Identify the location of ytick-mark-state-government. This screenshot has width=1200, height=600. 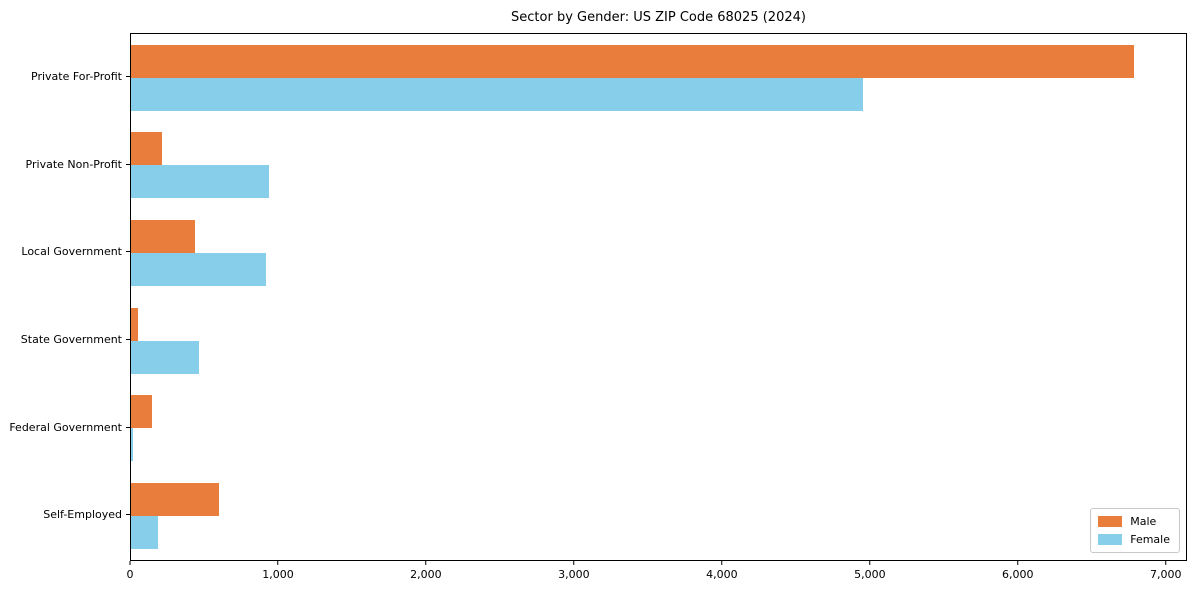
(128, 340).